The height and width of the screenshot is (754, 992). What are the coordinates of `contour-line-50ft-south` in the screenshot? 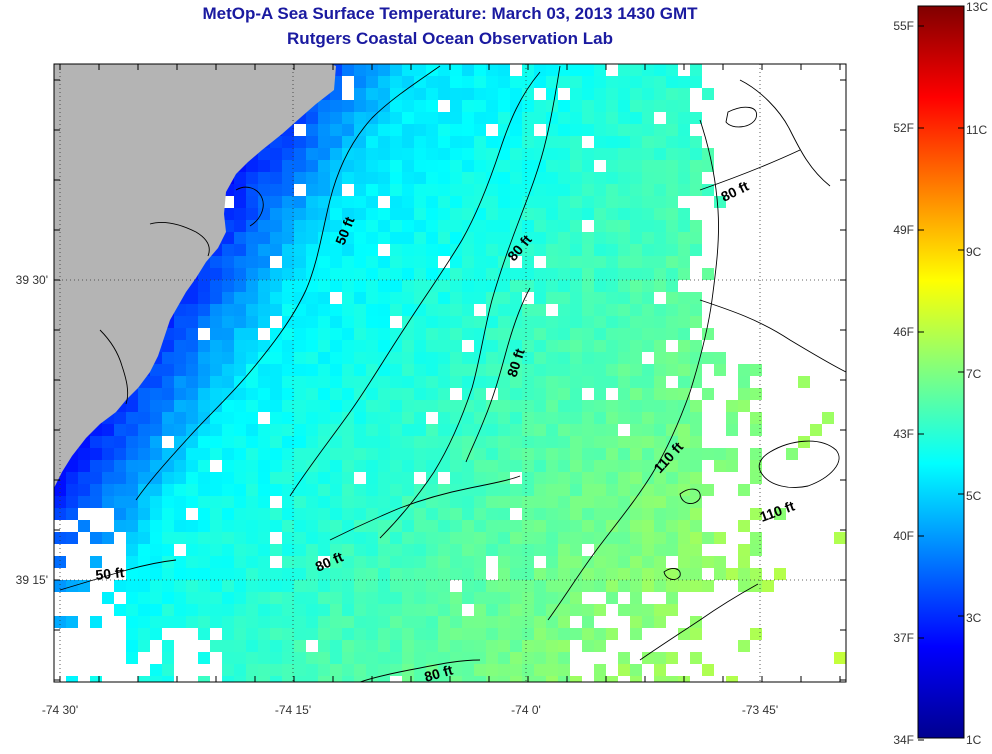 It's located at (118, 575).